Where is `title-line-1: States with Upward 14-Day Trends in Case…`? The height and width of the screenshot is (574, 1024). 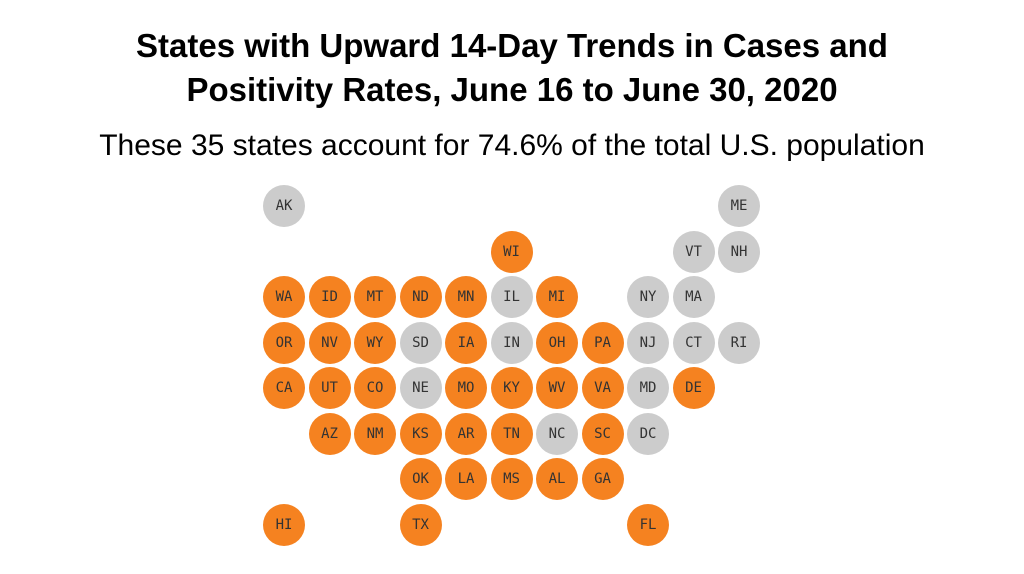
title-line-1: States with Upward 14-Day Trends in Case… is located at coordinates (512, 45).